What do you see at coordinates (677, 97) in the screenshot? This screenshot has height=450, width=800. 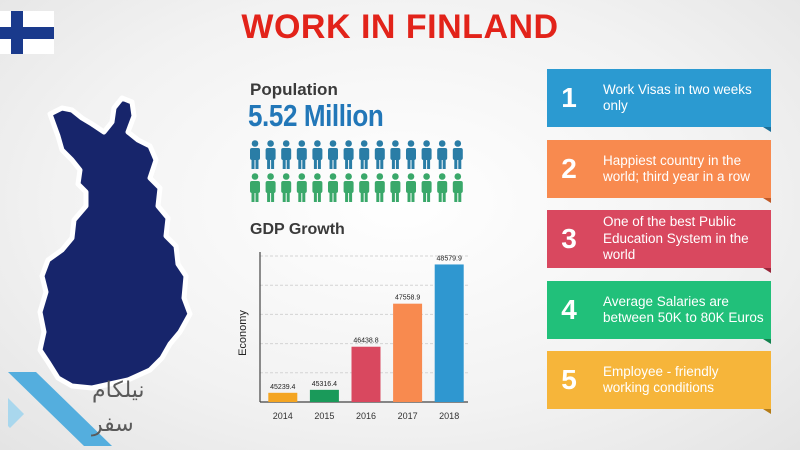 I see `fact-card-text: Work Visas in two weeks only` at bounding box center [677, 97].